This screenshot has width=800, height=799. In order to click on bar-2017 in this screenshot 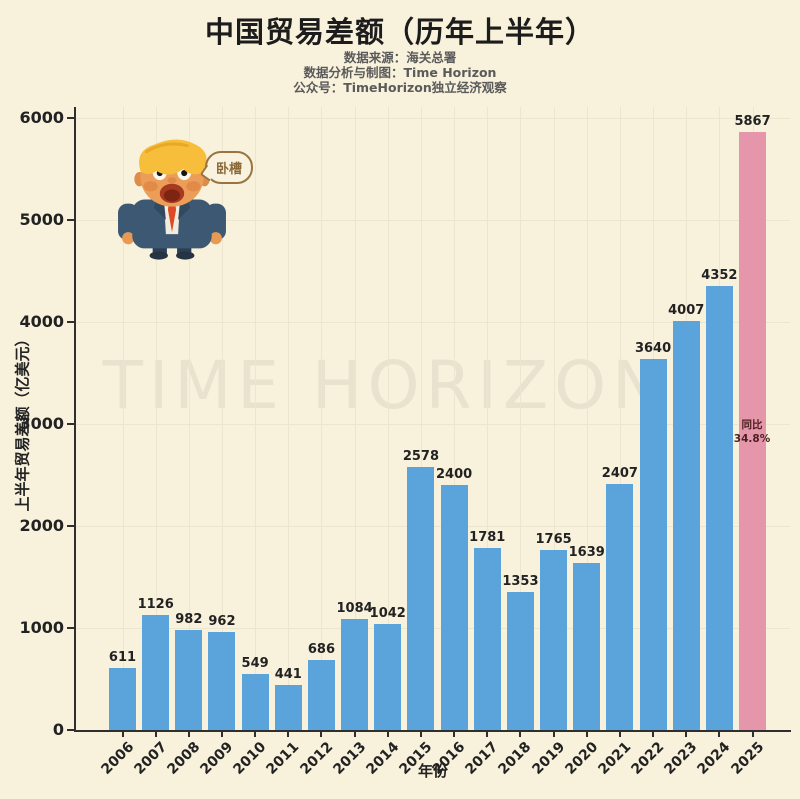, I will do `click(487, 639)`.